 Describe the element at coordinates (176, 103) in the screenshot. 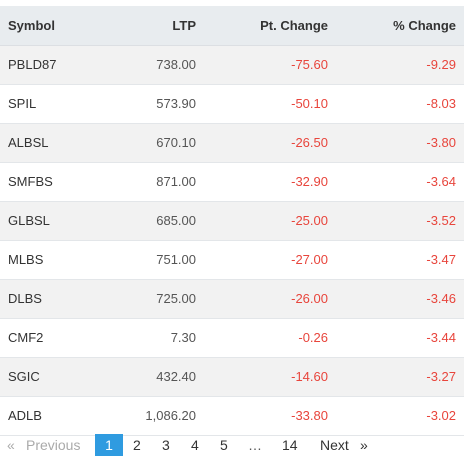

I see `cell-ltp: 573.90` at that location.